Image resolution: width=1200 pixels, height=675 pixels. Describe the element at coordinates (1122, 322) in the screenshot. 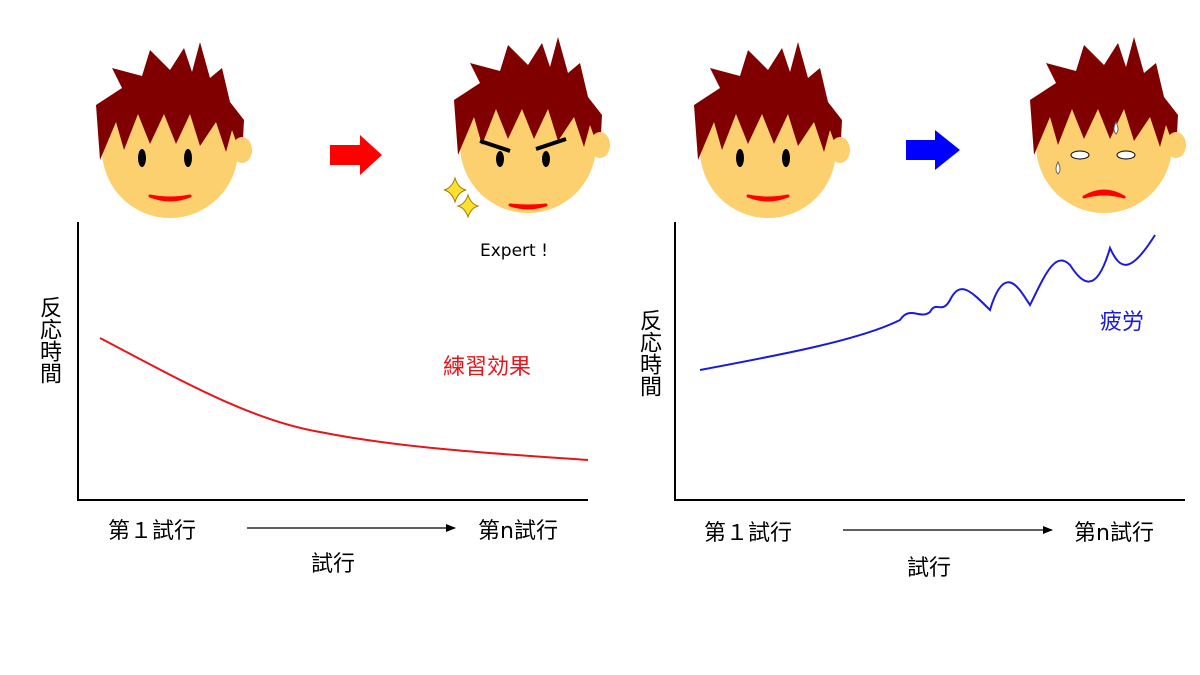

I see `fatigue-label: 疲労` at that location.